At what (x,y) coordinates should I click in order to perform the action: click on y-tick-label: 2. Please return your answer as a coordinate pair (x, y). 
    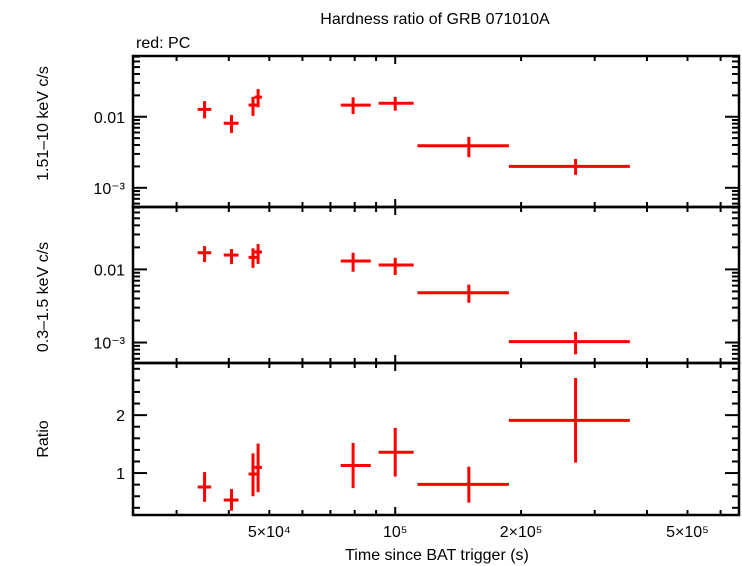
    Looking at the image, I should click on (120, 416).